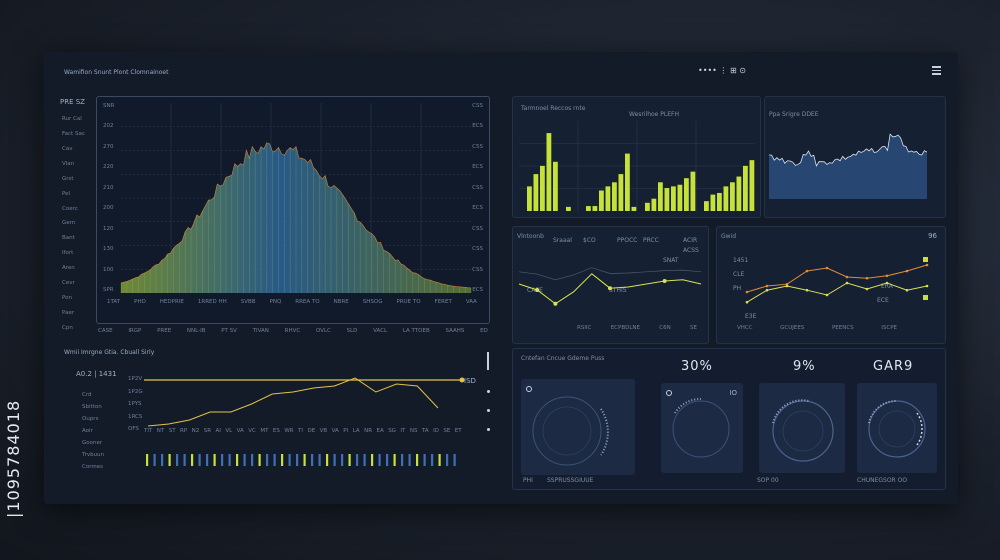  What do you see at coordinates (229, 431) in the screenshot?
I see `x-tick: VL` at bounding box center [229, 431].